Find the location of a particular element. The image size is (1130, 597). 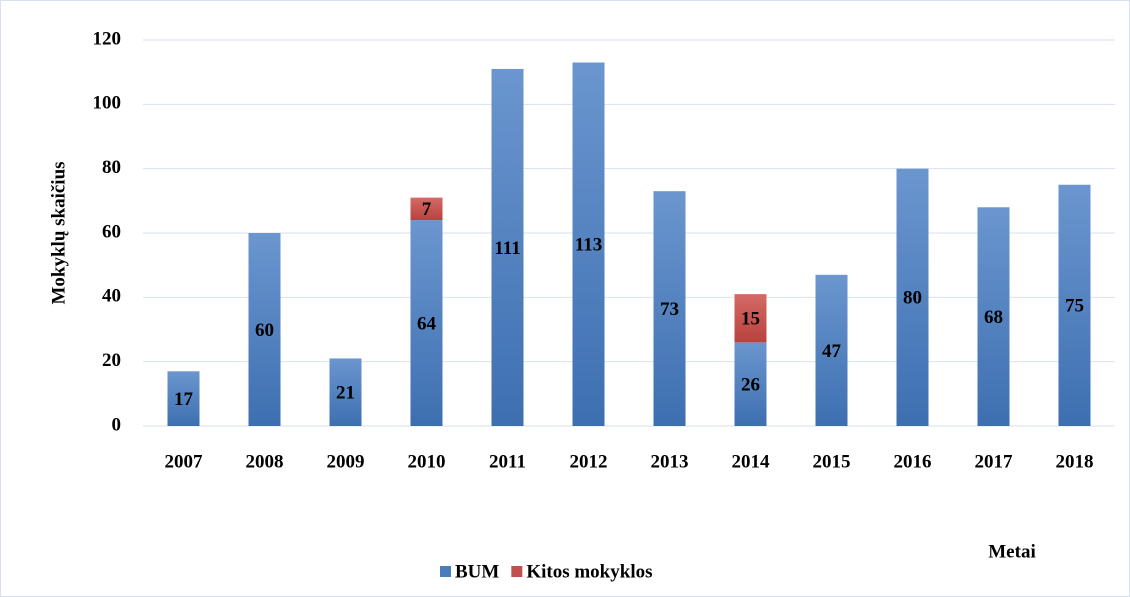

x-tick-label: 2014 is located at coordinates (751, 461).